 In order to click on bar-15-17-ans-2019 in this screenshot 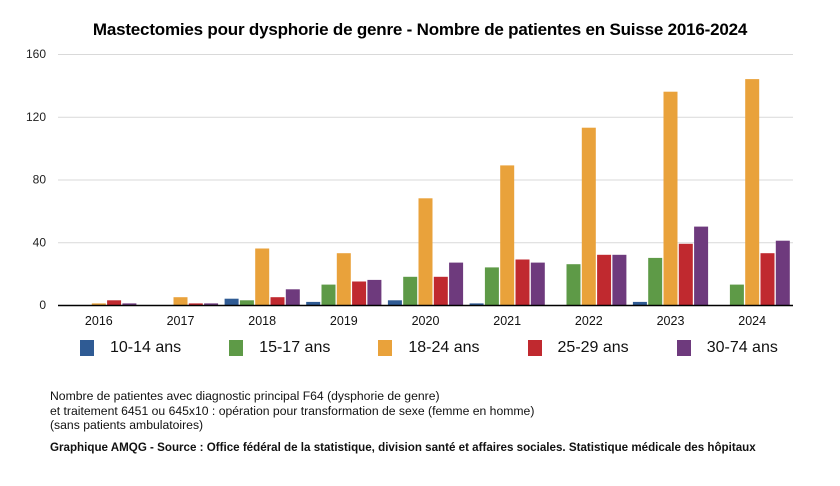, I will do `click(328, 294)`.